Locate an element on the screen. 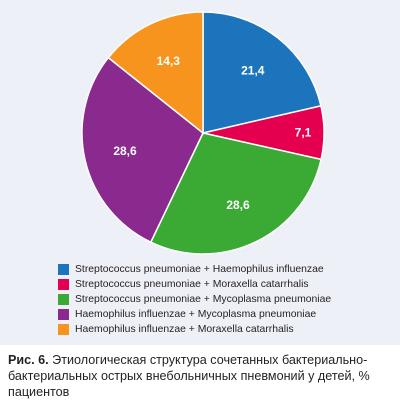 This screenshot has height=409, width=400. slice-label-1: 21,4 is located at coordinates (253, 70).